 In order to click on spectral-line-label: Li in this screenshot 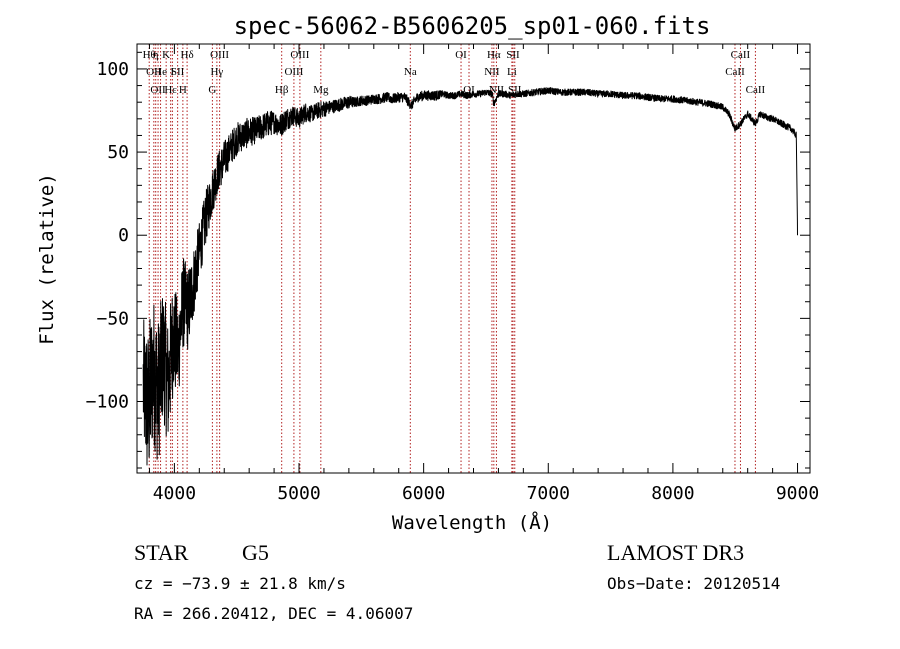, I will do `click(512, 72)`.